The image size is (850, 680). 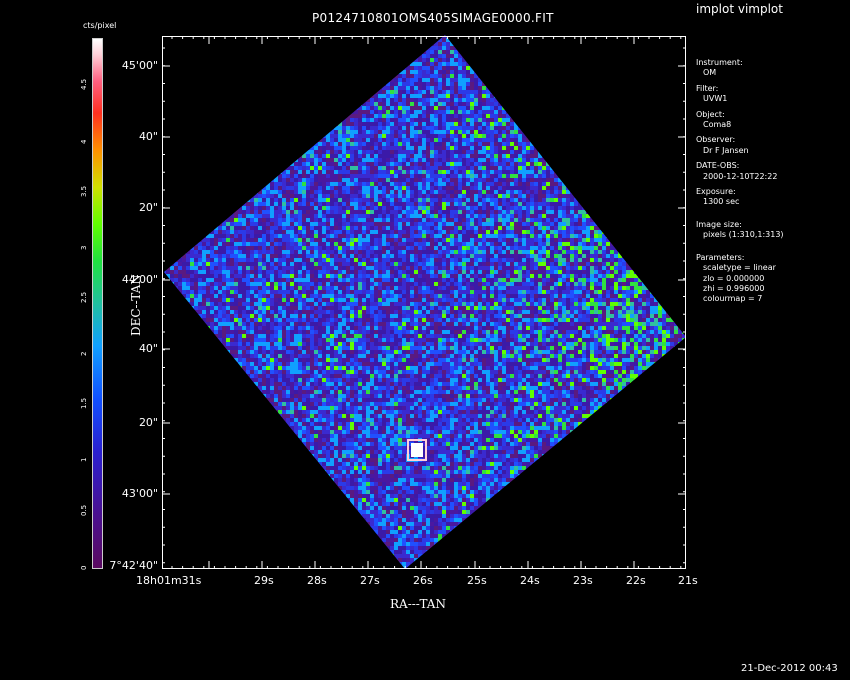 I want to click on x-tick-label: 23s, so click(x=583, y=580).